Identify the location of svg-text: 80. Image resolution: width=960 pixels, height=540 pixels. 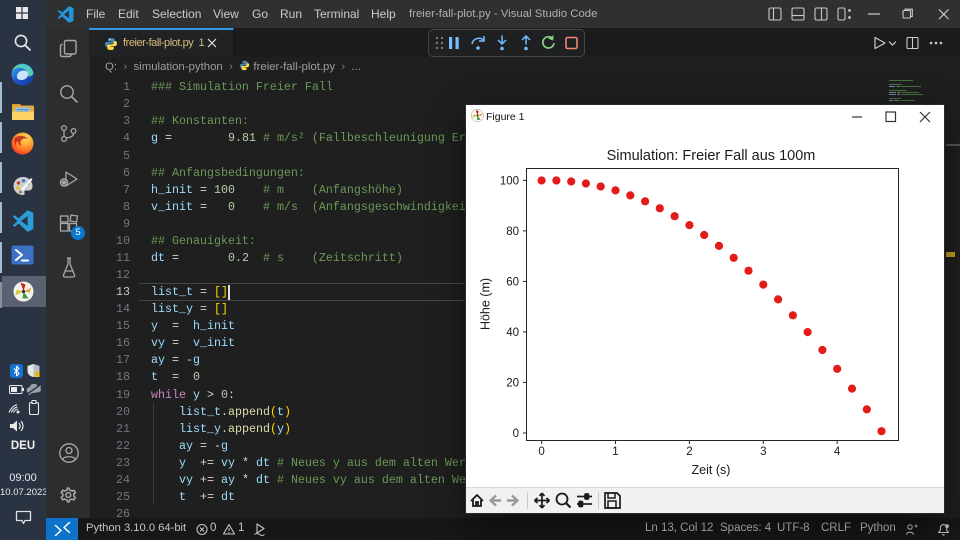
(512, 232).